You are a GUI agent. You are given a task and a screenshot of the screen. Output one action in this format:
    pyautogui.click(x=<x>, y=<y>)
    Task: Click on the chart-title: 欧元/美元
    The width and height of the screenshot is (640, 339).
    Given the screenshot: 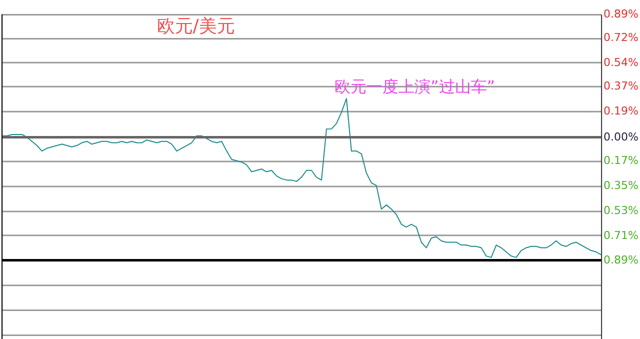 What is the action you would take?
    pyautogui.click(x=195, y=27)
    